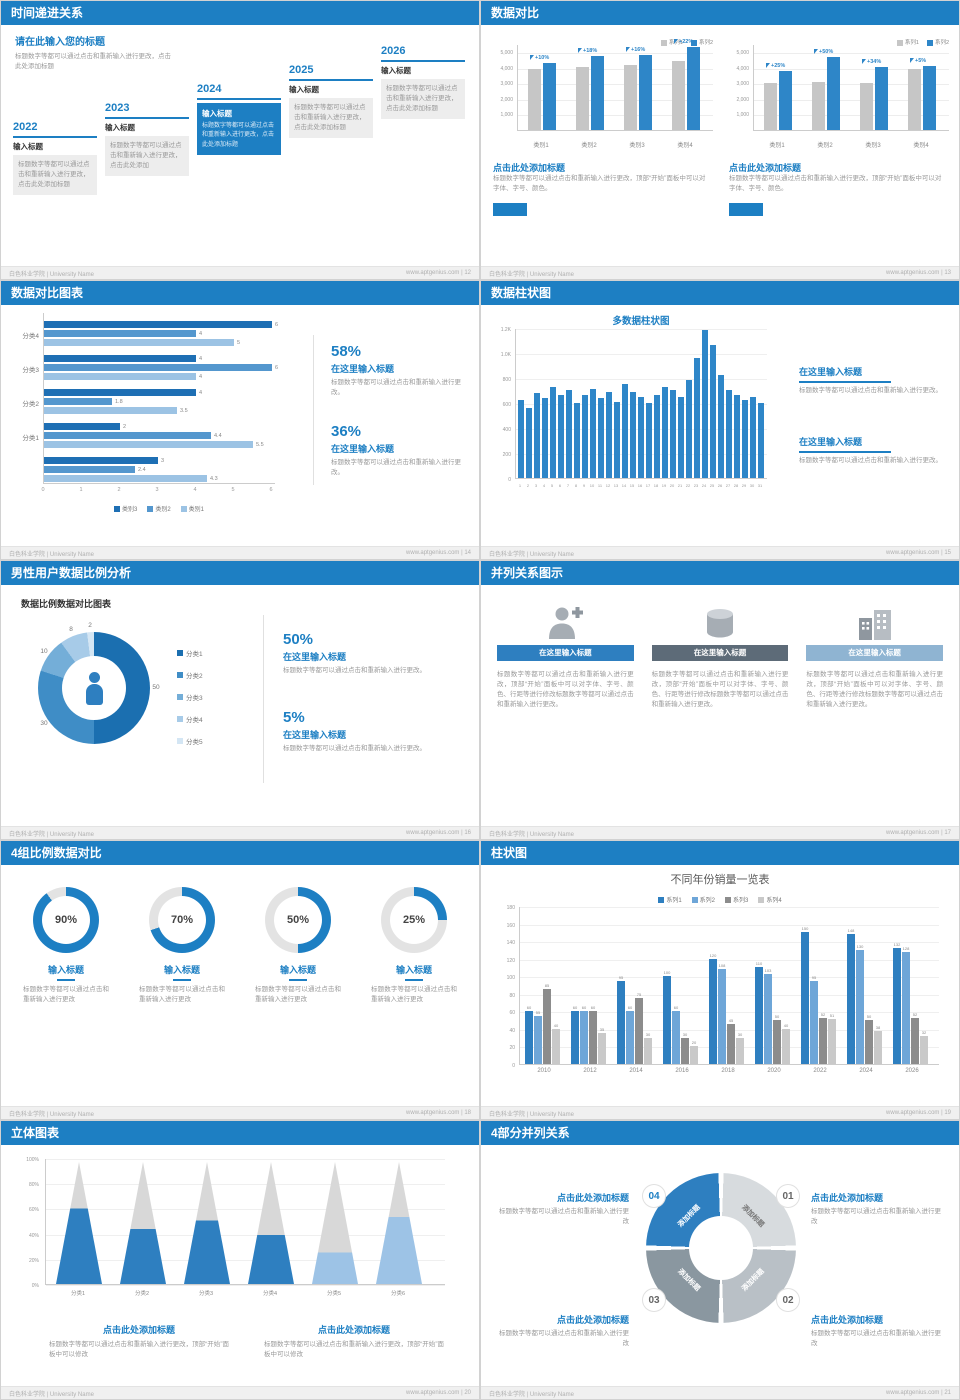 The width and height of the screenshot is (960, 1400). I want to click on y-tick-label: 20%, so click(33, 1260).